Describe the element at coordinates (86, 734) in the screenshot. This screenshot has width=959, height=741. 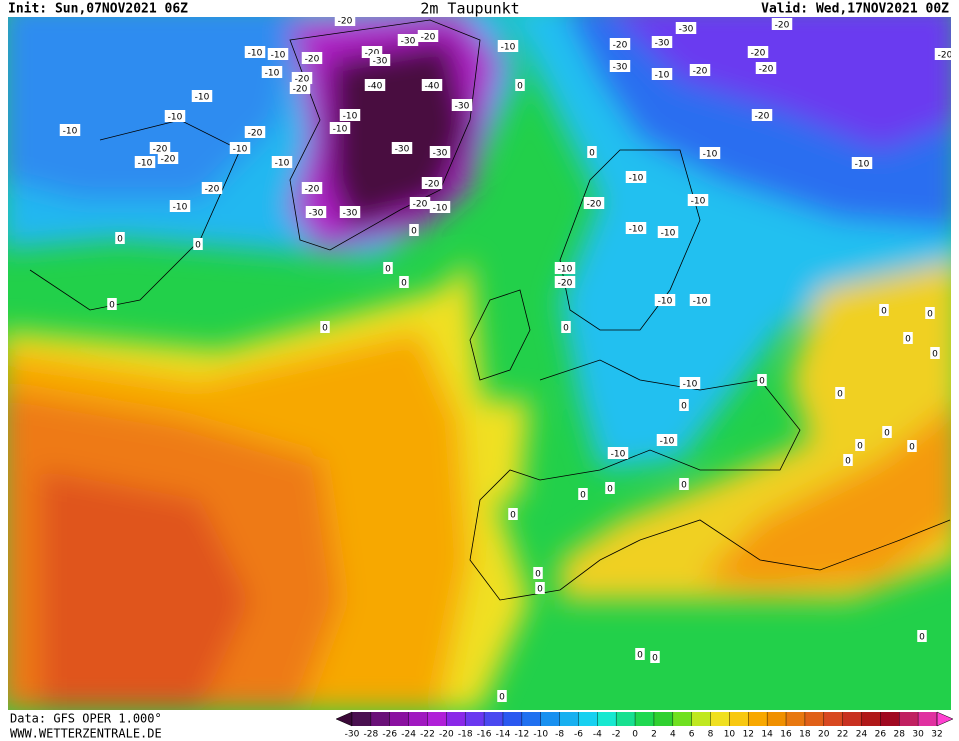
I see `website: WWW.WETTERZENTRALE.DE` at that location.